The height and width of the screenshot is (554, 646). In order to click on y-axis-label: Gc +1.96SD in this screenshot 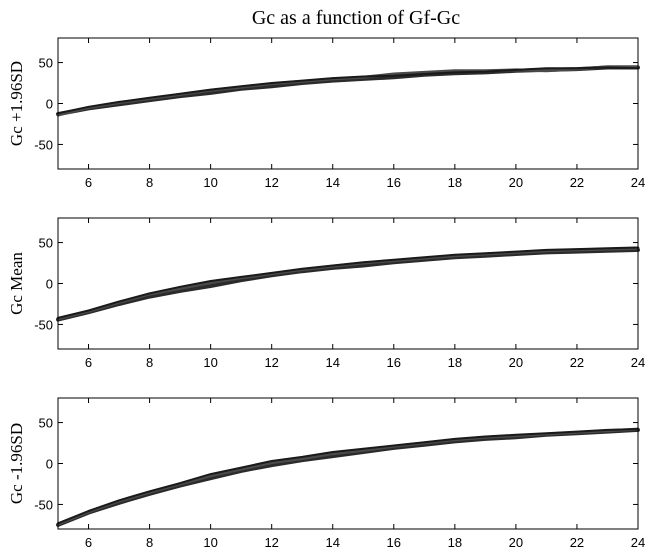, I will do `click(16, 103)`.